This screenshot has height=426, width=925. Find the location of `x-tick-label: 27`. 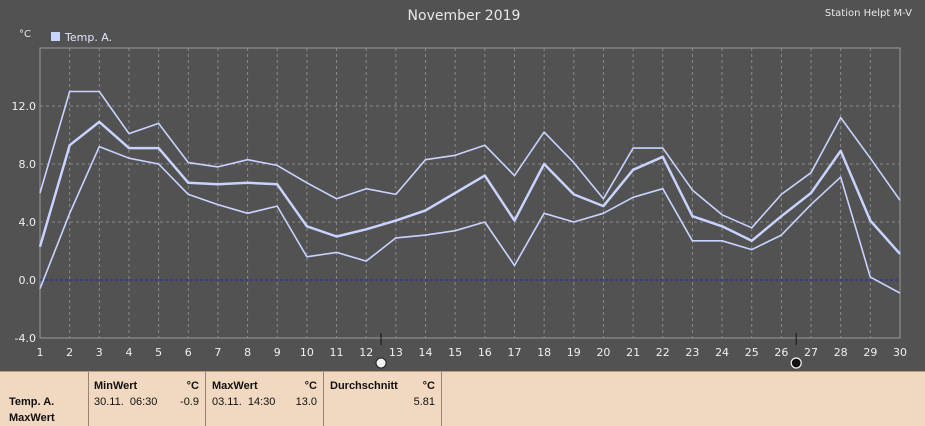

x-tick-label: 27 is located at coordinates (811, 352).